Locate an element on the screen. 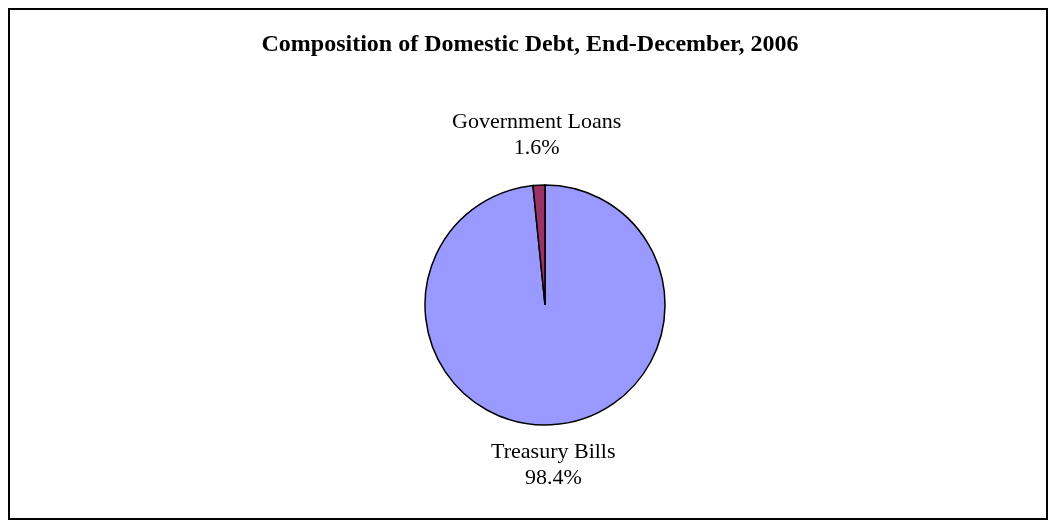 This screenshot has height=531, width=1062. data-label: 98.4% is located at coordinates (553, 476).